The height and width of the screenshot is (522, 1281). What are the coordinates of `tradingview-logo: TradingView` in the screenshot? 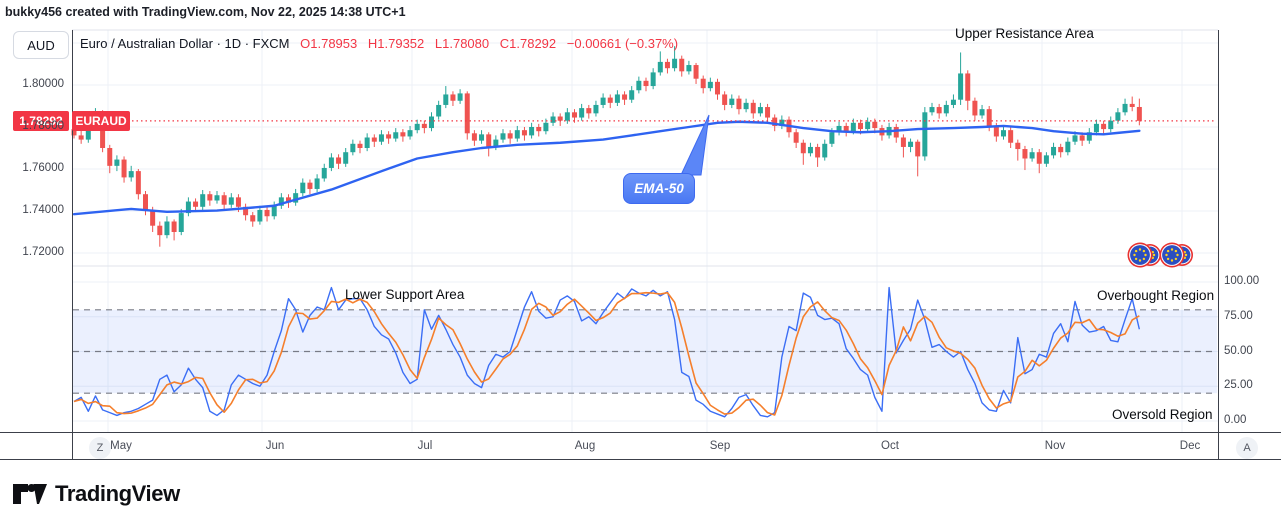 It's located at (96, 494).